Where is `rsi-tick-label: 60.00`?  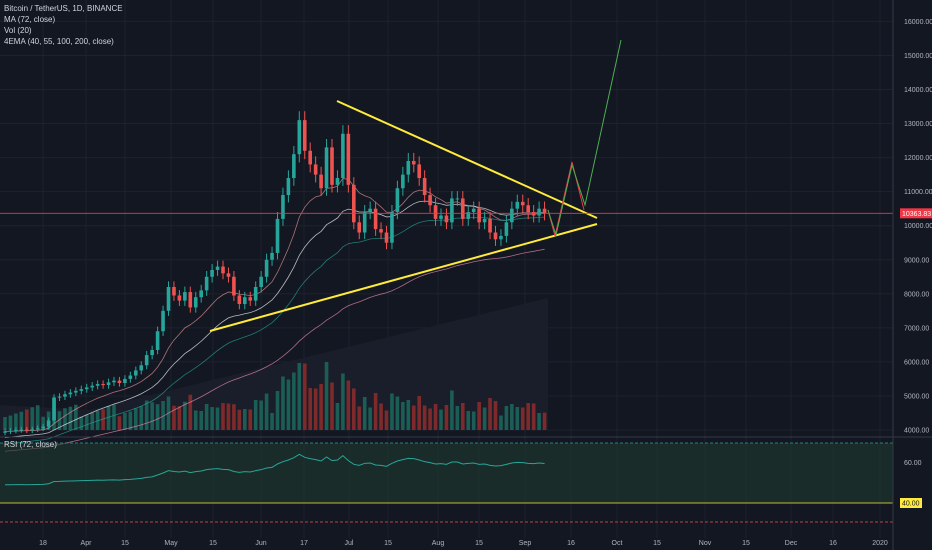 rsi-tick-label: 60.00 is located at coordinates (913, 463).